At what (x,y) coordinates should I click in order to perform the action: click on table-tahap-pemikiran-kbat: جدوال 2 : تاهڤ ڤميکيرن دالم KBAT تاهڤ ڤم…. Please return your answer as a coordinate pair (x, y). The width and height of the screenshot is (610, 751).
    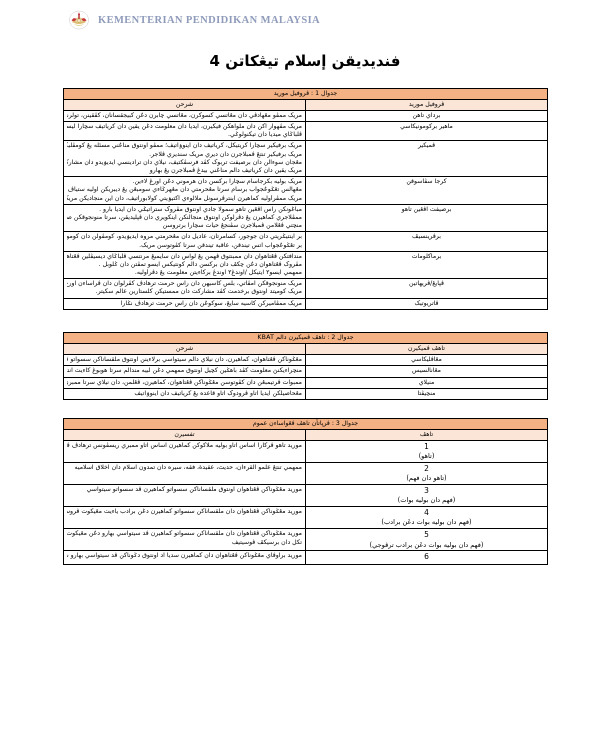
    Looking at the image, I should click on (305, 365).